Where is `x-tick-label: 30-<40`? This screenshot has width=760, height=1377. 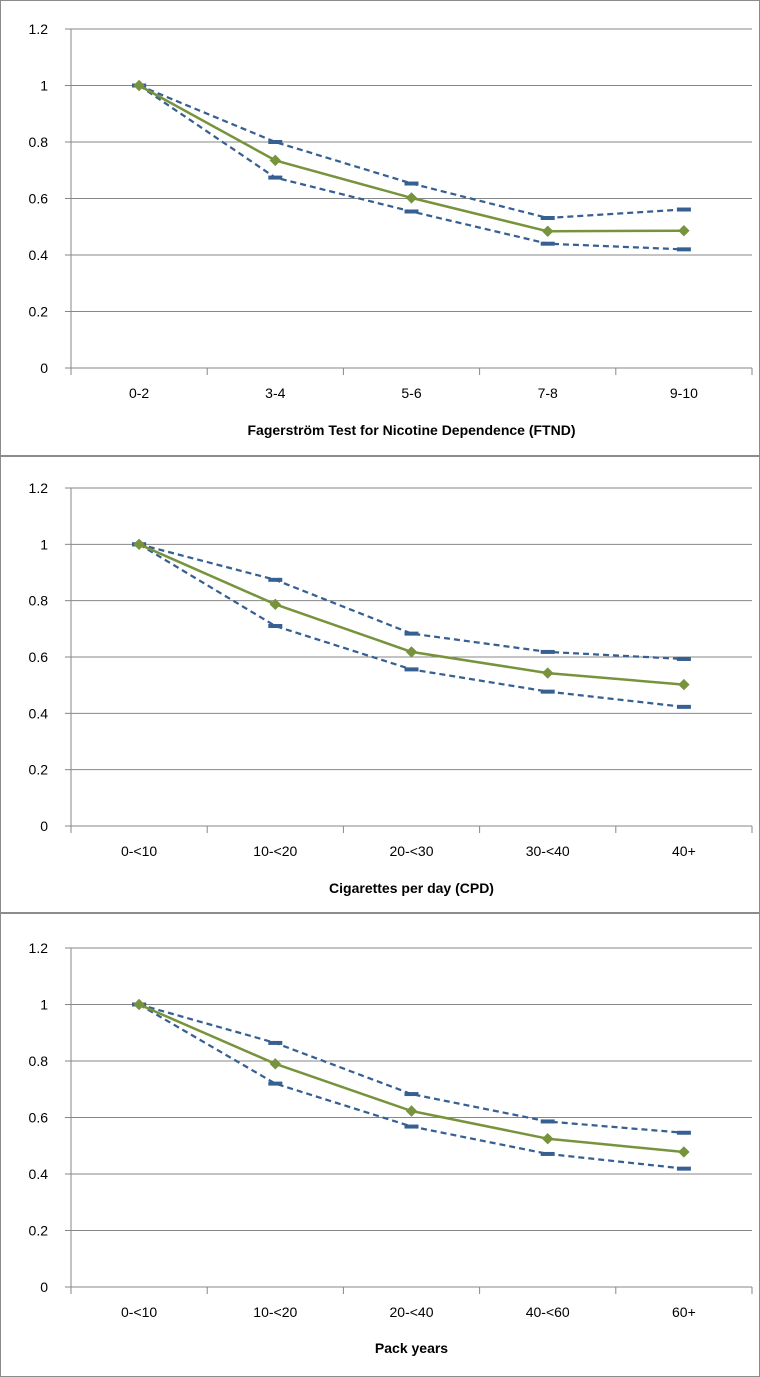
x-tick-label: 30-<40 is located at coordinates (548, 851).